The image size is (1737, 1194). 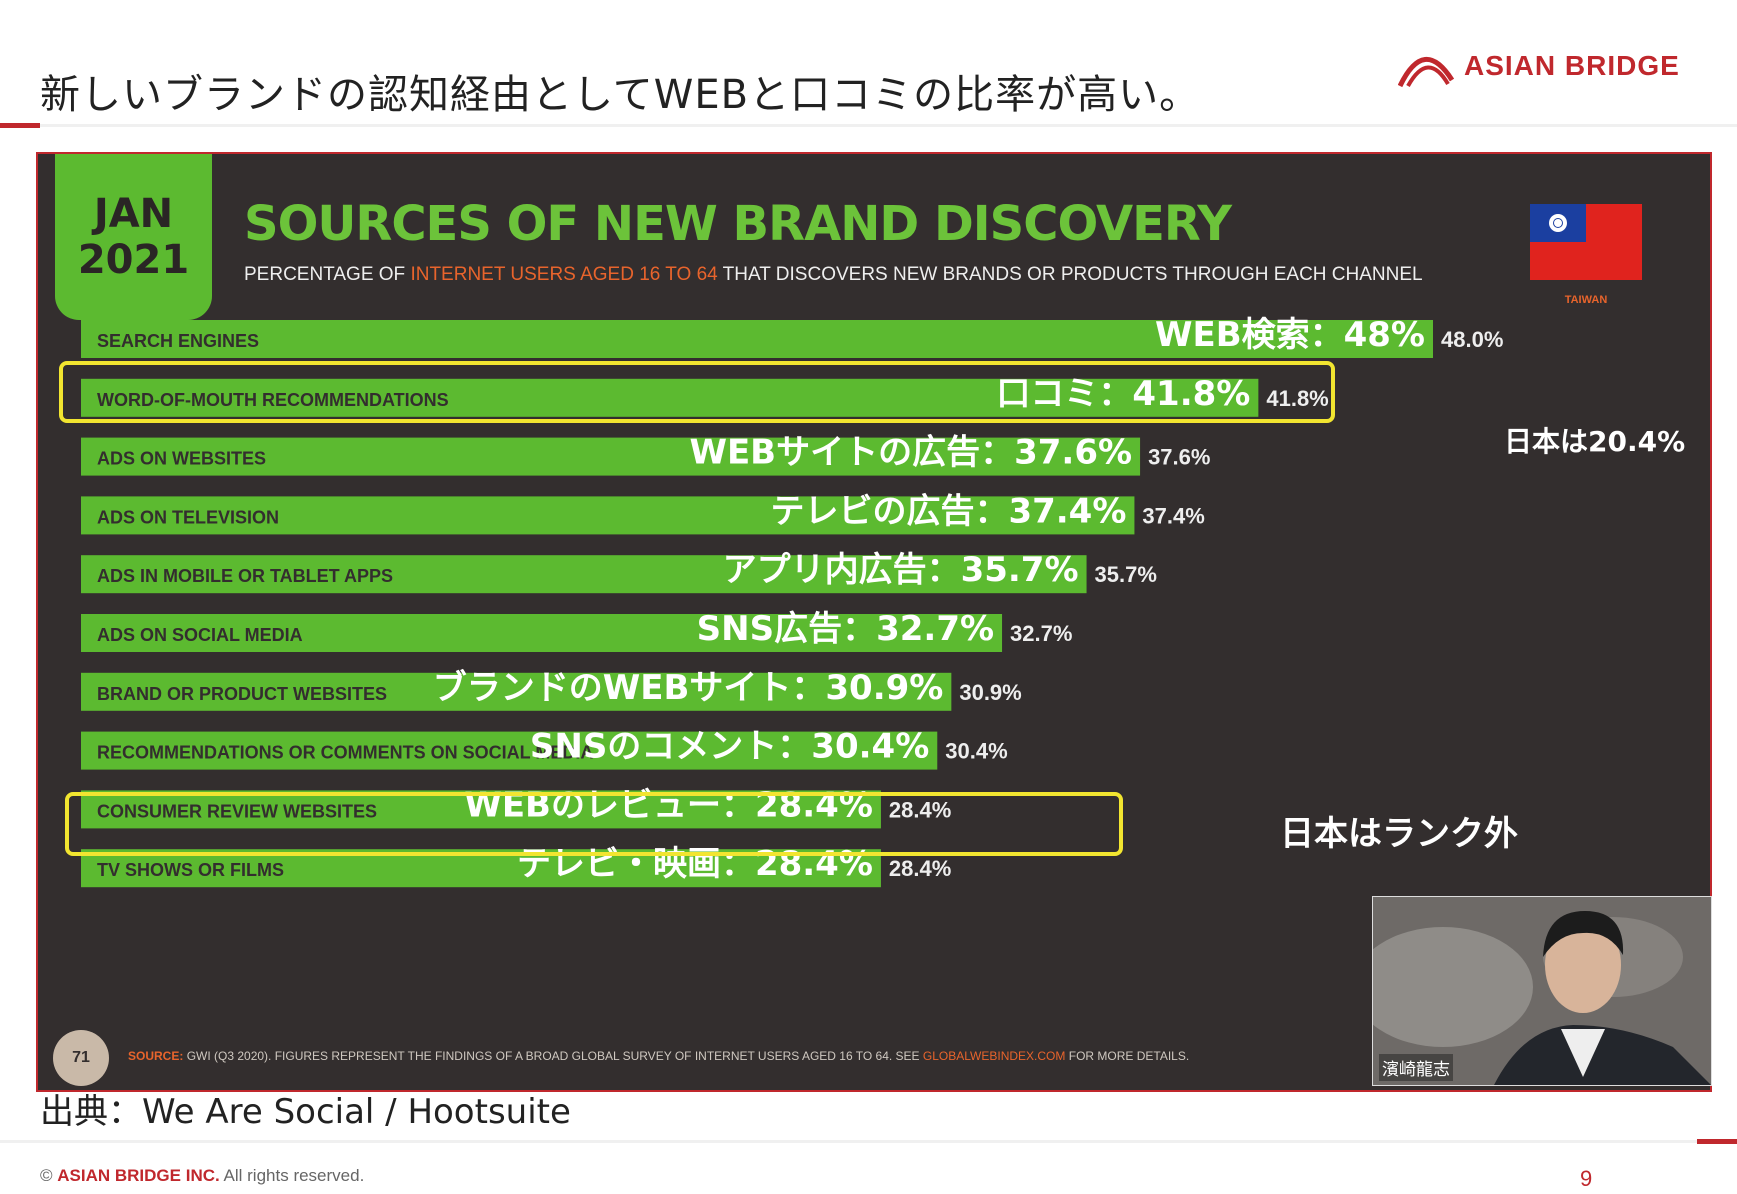 I want to click on taiwan-flag-icon, so click(x=1586, y=242).